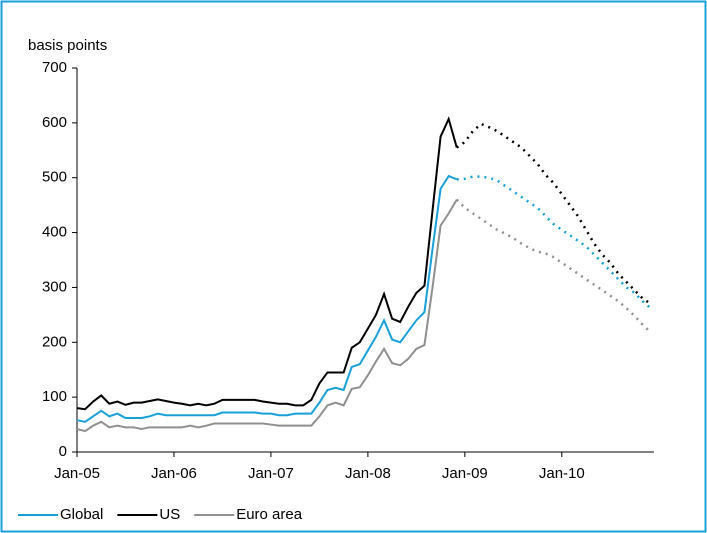 The width and height of the screenshot is (707, 533). Describe the element at coordinates (269, 514) in the screenshot. I see `legend-label: Euro area` at that location.